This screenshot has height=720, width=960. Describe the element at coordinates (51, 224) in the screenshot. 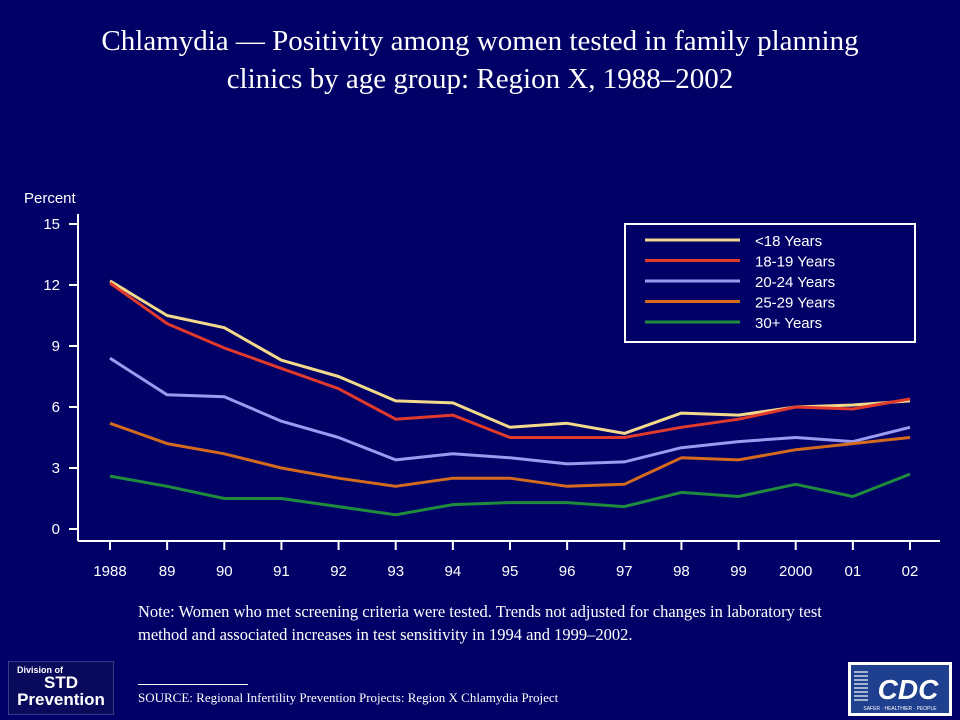

I see `y-tick-label: 15` at that location.